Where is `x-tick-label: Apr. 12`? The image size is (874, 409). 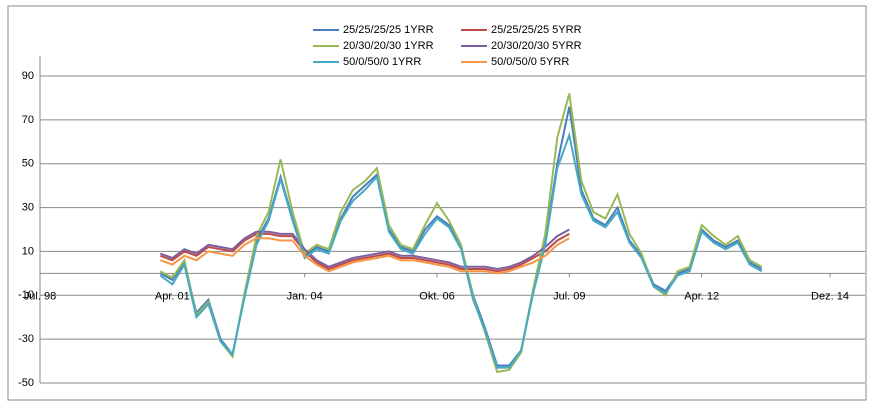 x-tick-label: Apr. 12 is located at coordinates (701, 296).